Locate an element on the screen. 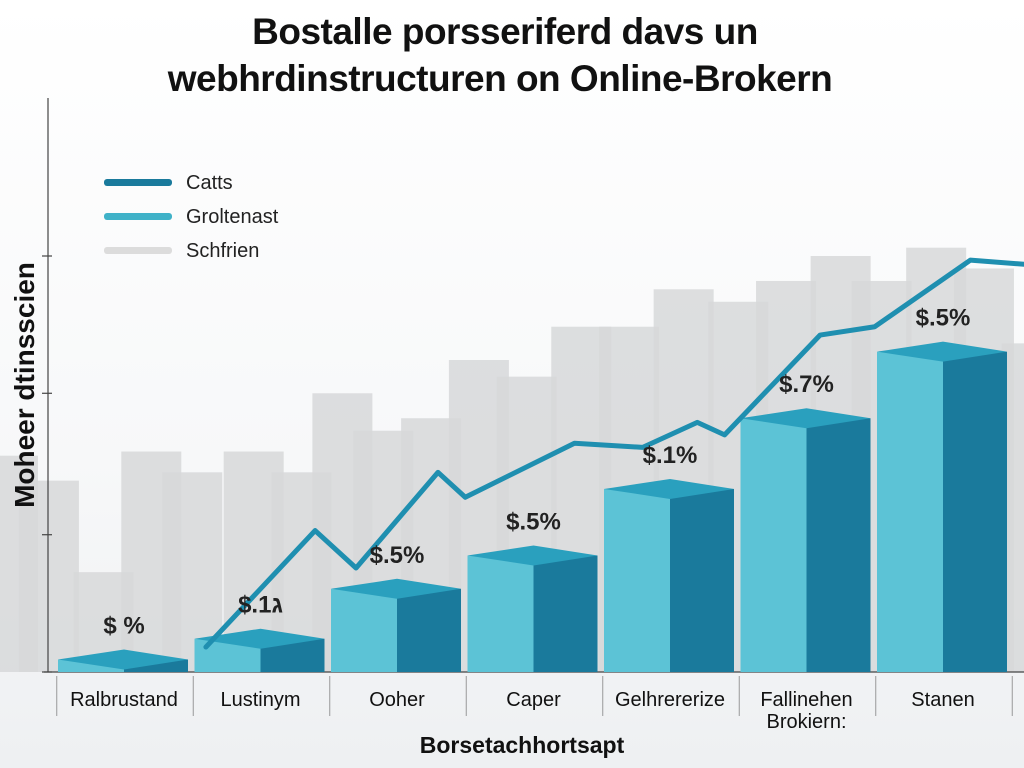 The width and height of the screenshot is (1024, 768). chart-title-line-1: Bostalle porsseriferd davs un is located at coordinates (505, 31).